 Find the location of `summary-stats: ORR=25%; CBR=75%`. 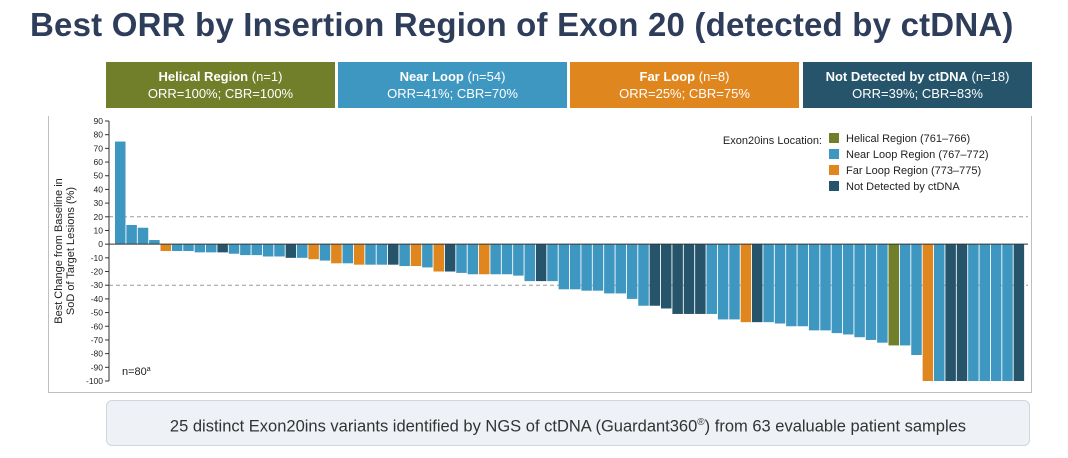

summary-stats: ORR=25%; CBR=75% is located at coordinates (684, 93).